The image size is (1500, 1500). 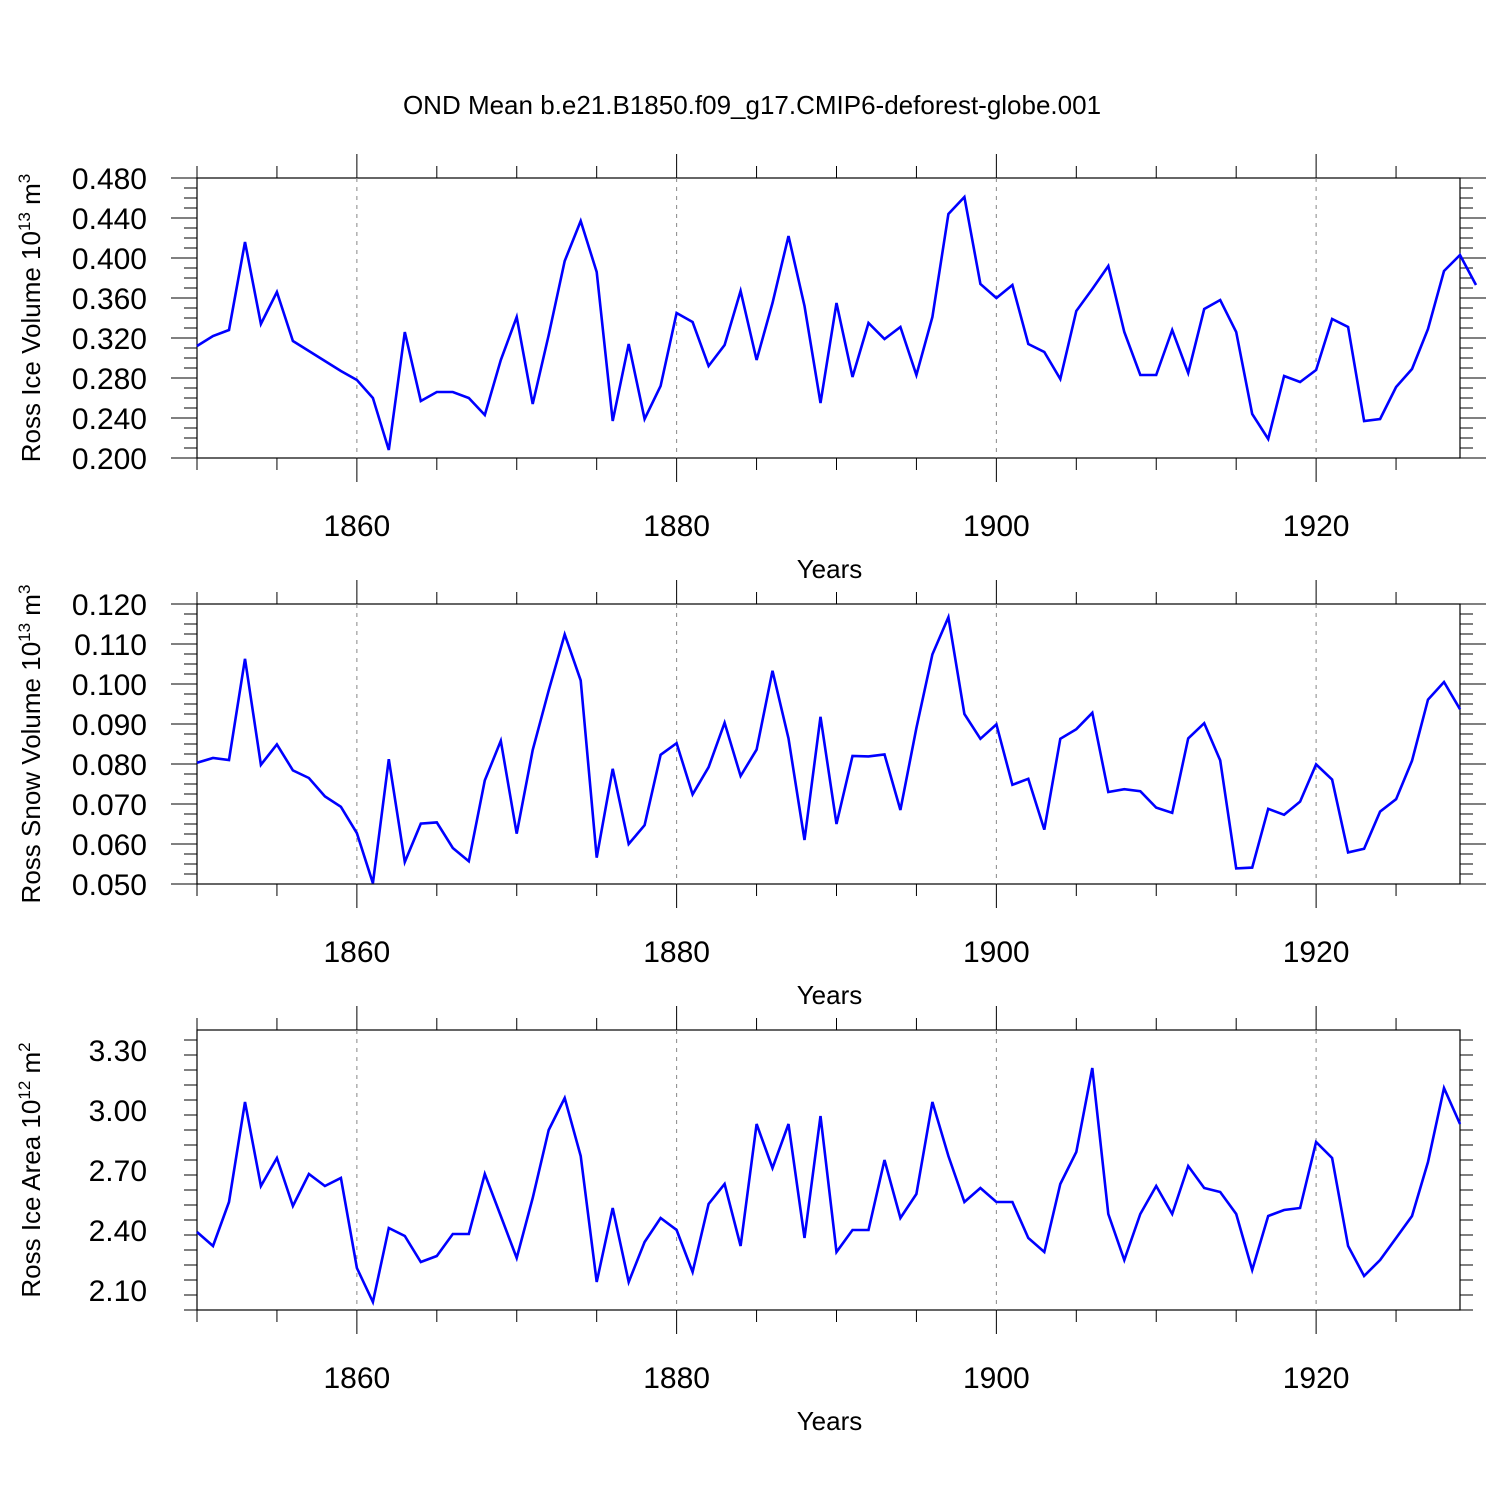 I want to click on y-tick-label: 0.090, so click(x=109, y=725).